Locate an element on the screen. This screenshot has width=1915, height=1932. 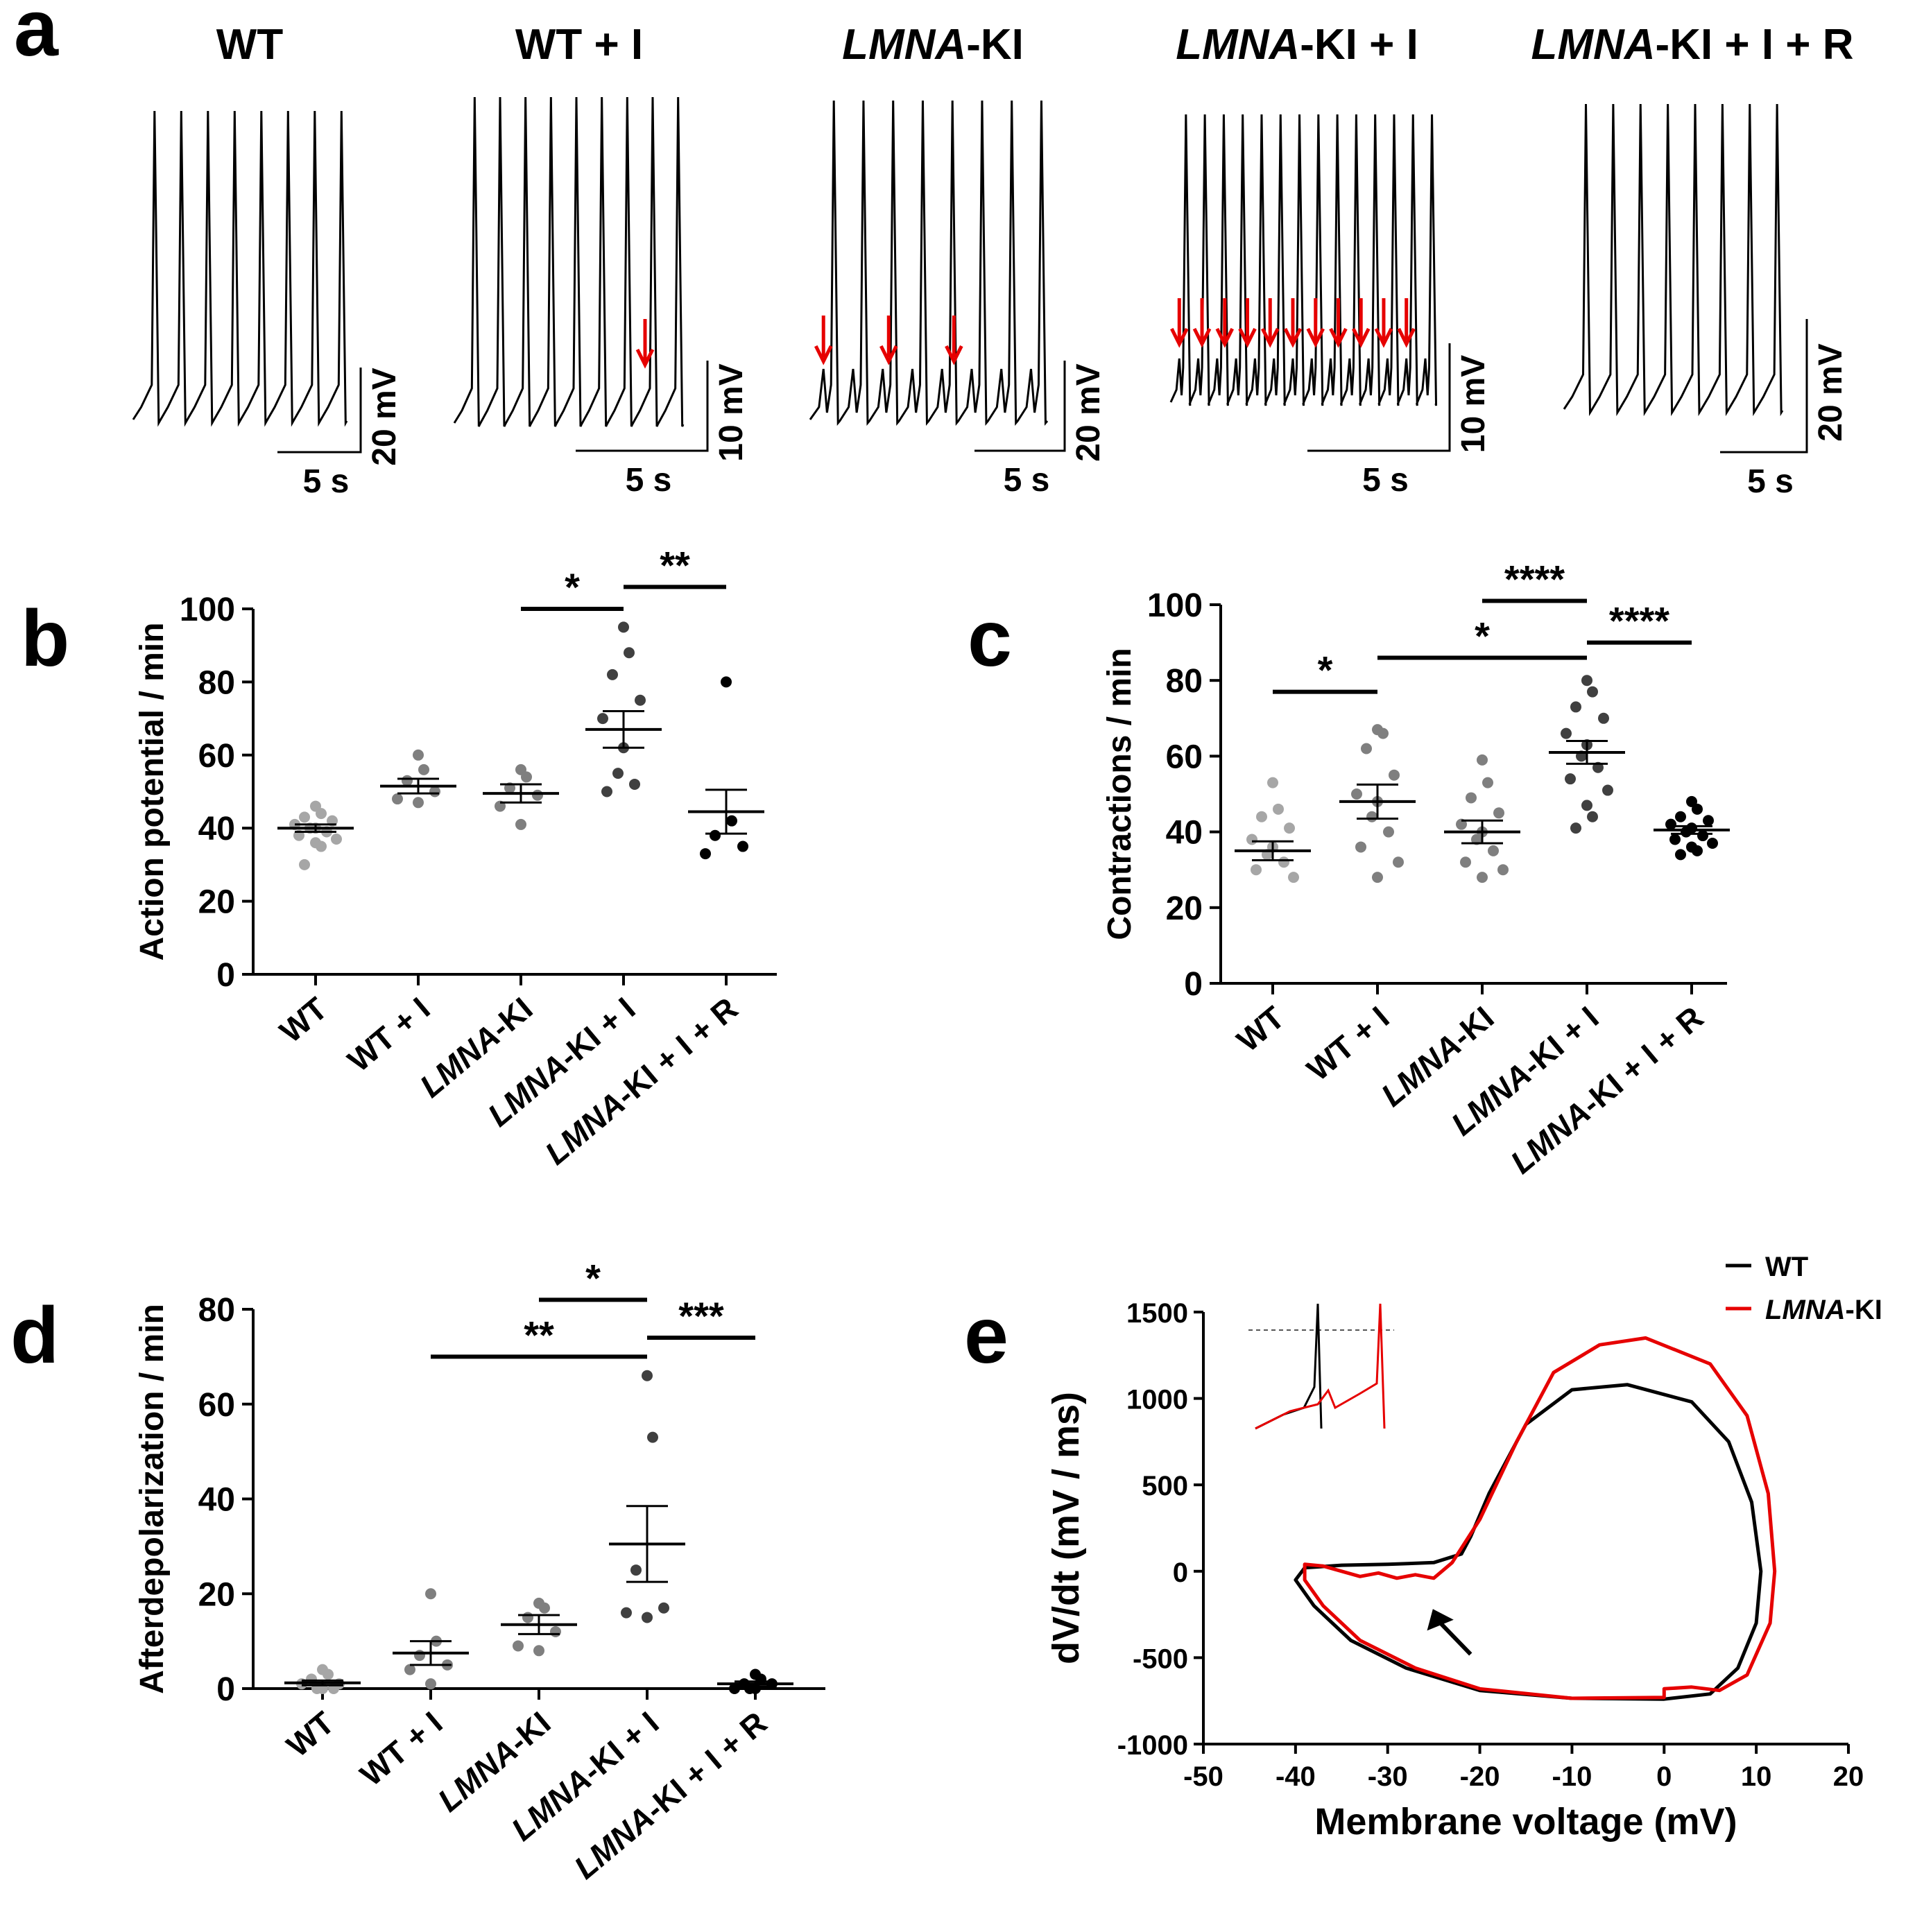
significance-label: ** is located at coordinates (539, 1334).